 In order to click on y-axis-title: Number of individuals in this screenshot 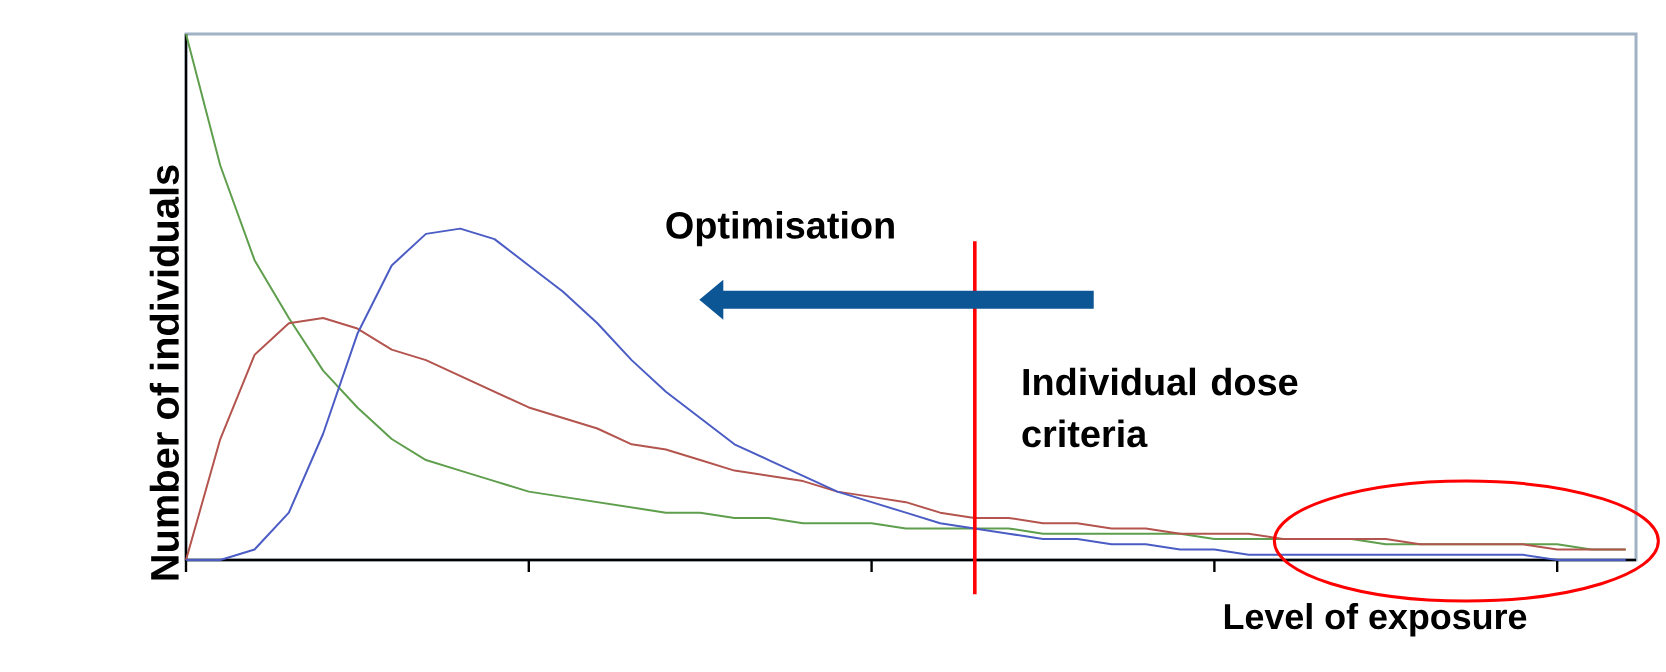, I will do `click(164, 372)`.